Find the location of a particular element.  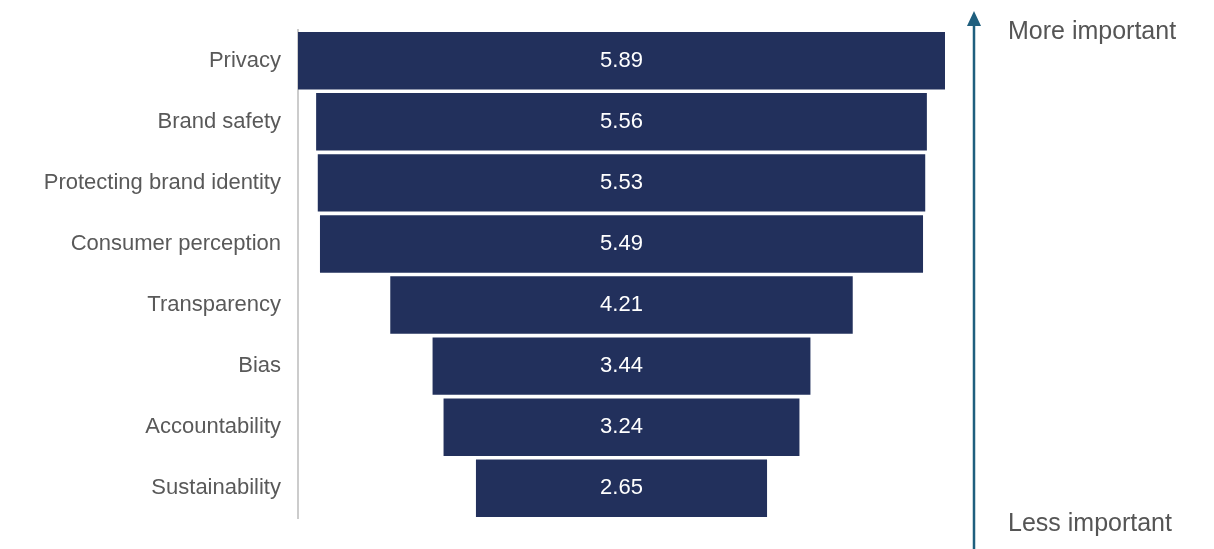

text: More important is located at coordinates (1092, 30).